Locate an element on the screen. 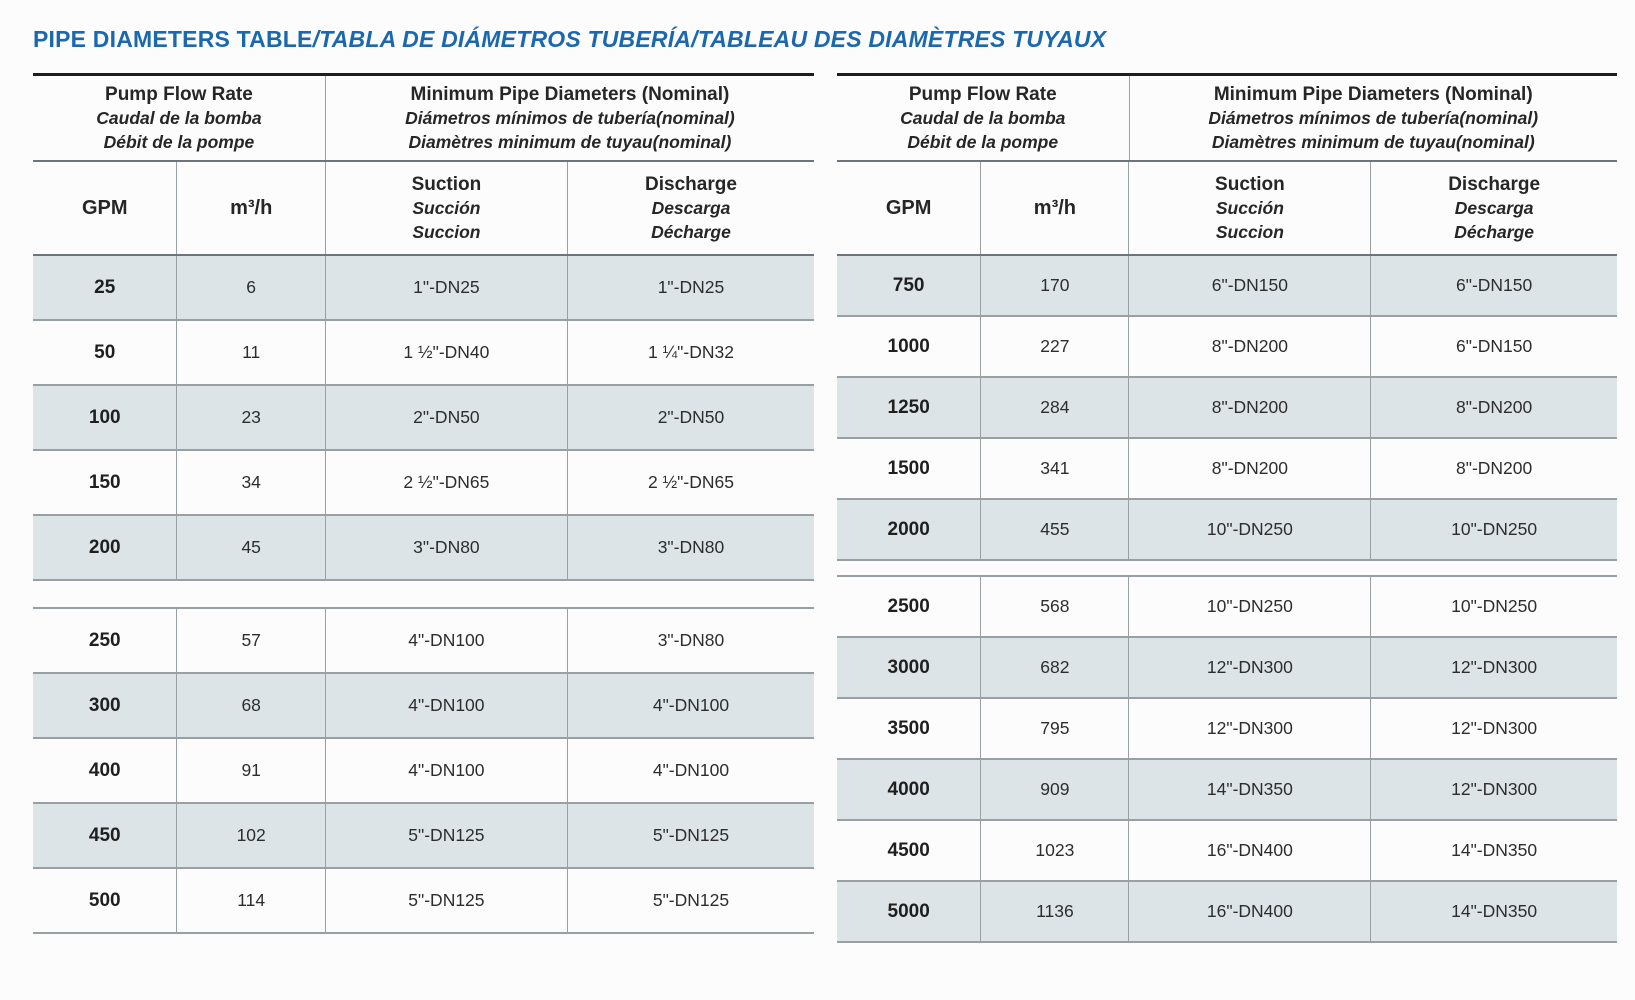 The width and height of the screenshot is (1635, 1000). cell-m3h: 284 is located at coordinates (1055, 407).